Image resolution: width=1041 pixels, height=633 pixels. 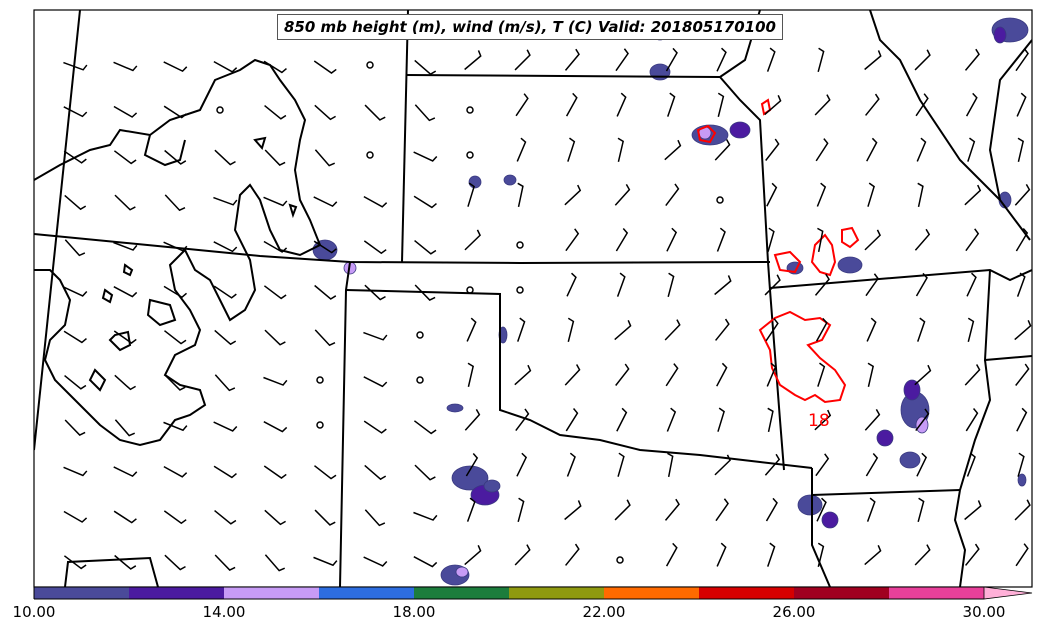 I want to click on colorbar-extend-arrow, so click(x=1008, y=593).